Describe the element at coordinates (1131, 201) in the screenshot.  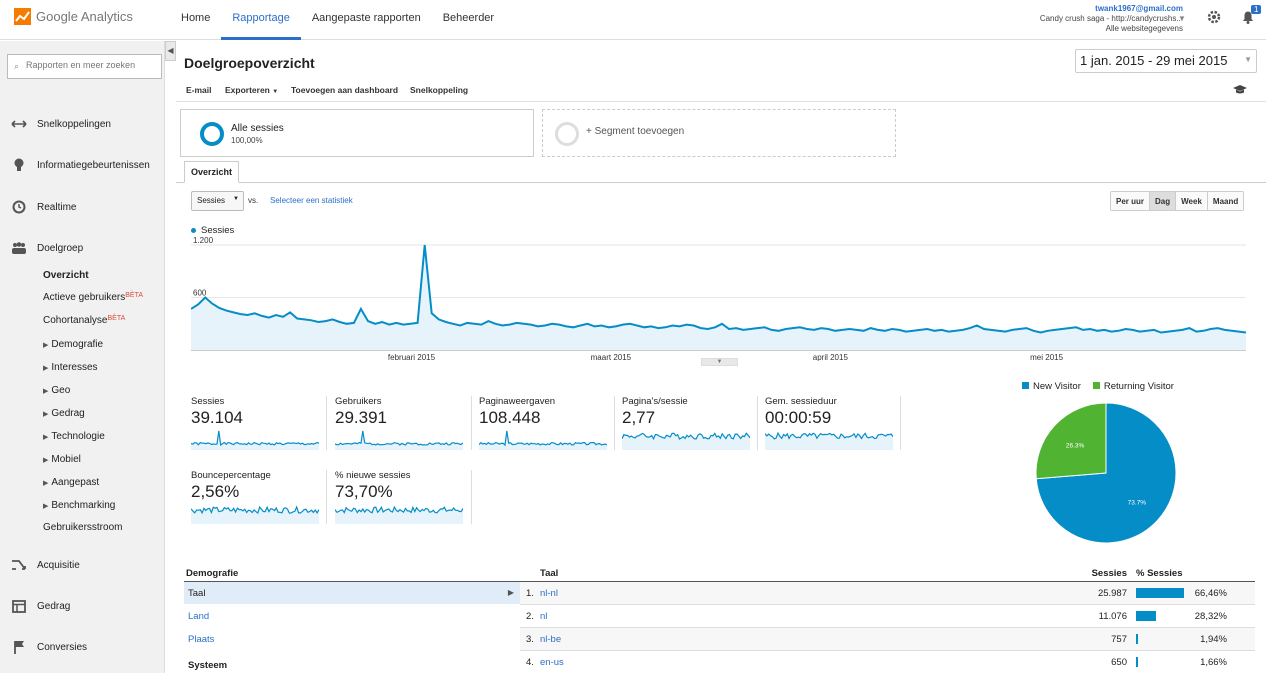
I see `period-hourly: Per uur` at that location.